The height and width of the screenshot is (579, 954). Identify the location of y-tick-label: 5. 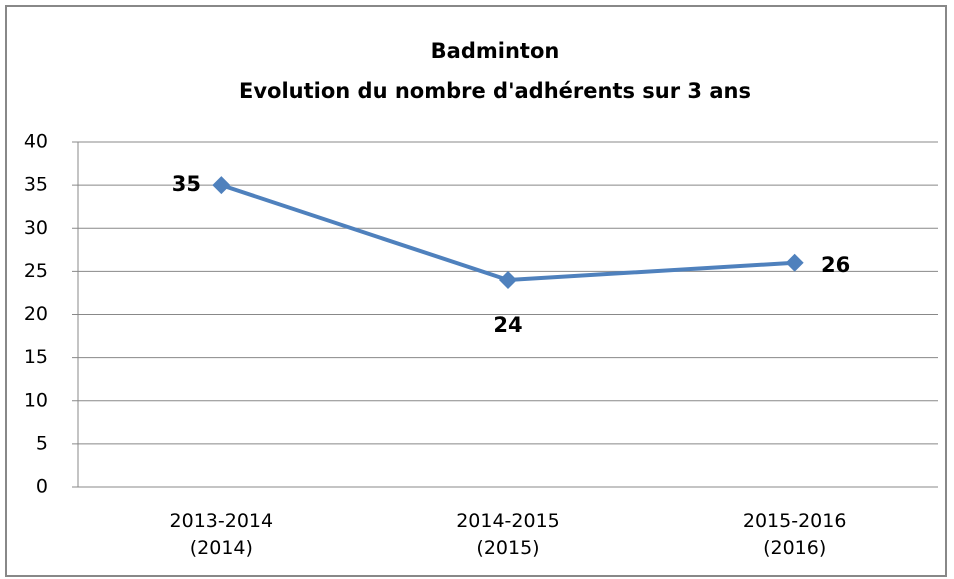
(42, 443).